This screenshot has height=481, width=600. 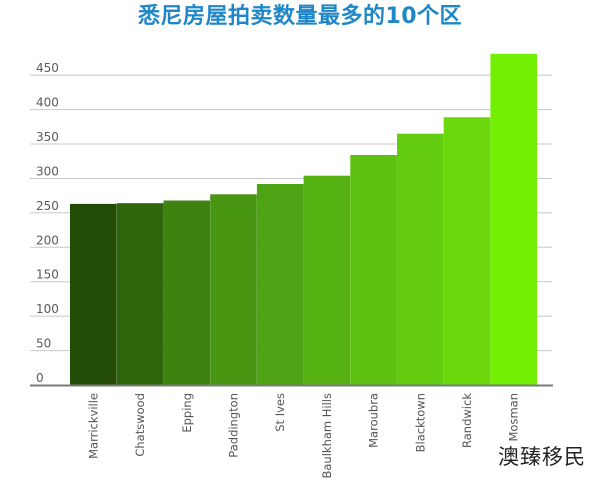 I want to click on x-tick-label: Blacktown, so click(x=420, y=422).